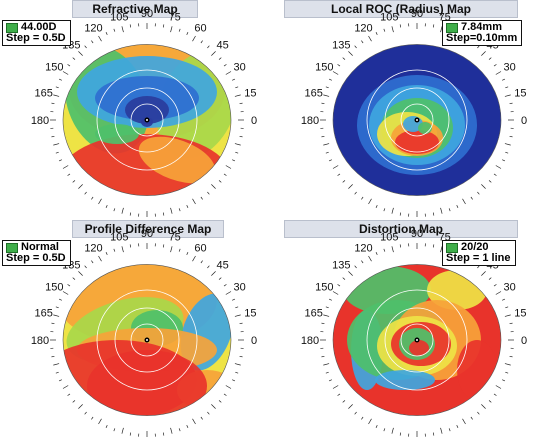  Describe the element at coordinates (405, 380) in the screenshot. I see `color-zone` at that location.